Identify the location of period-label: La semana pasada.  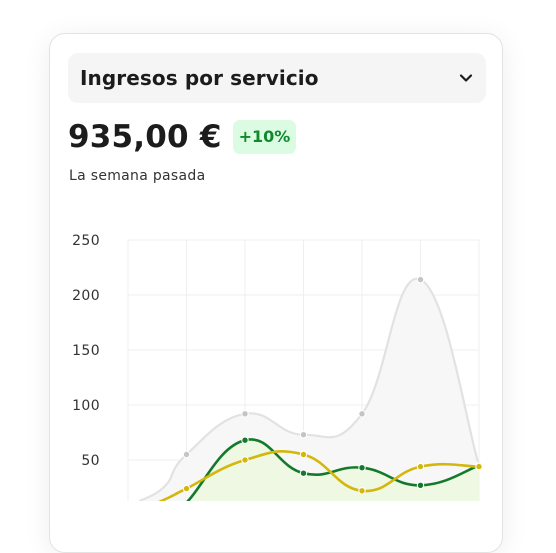
(137, 176).